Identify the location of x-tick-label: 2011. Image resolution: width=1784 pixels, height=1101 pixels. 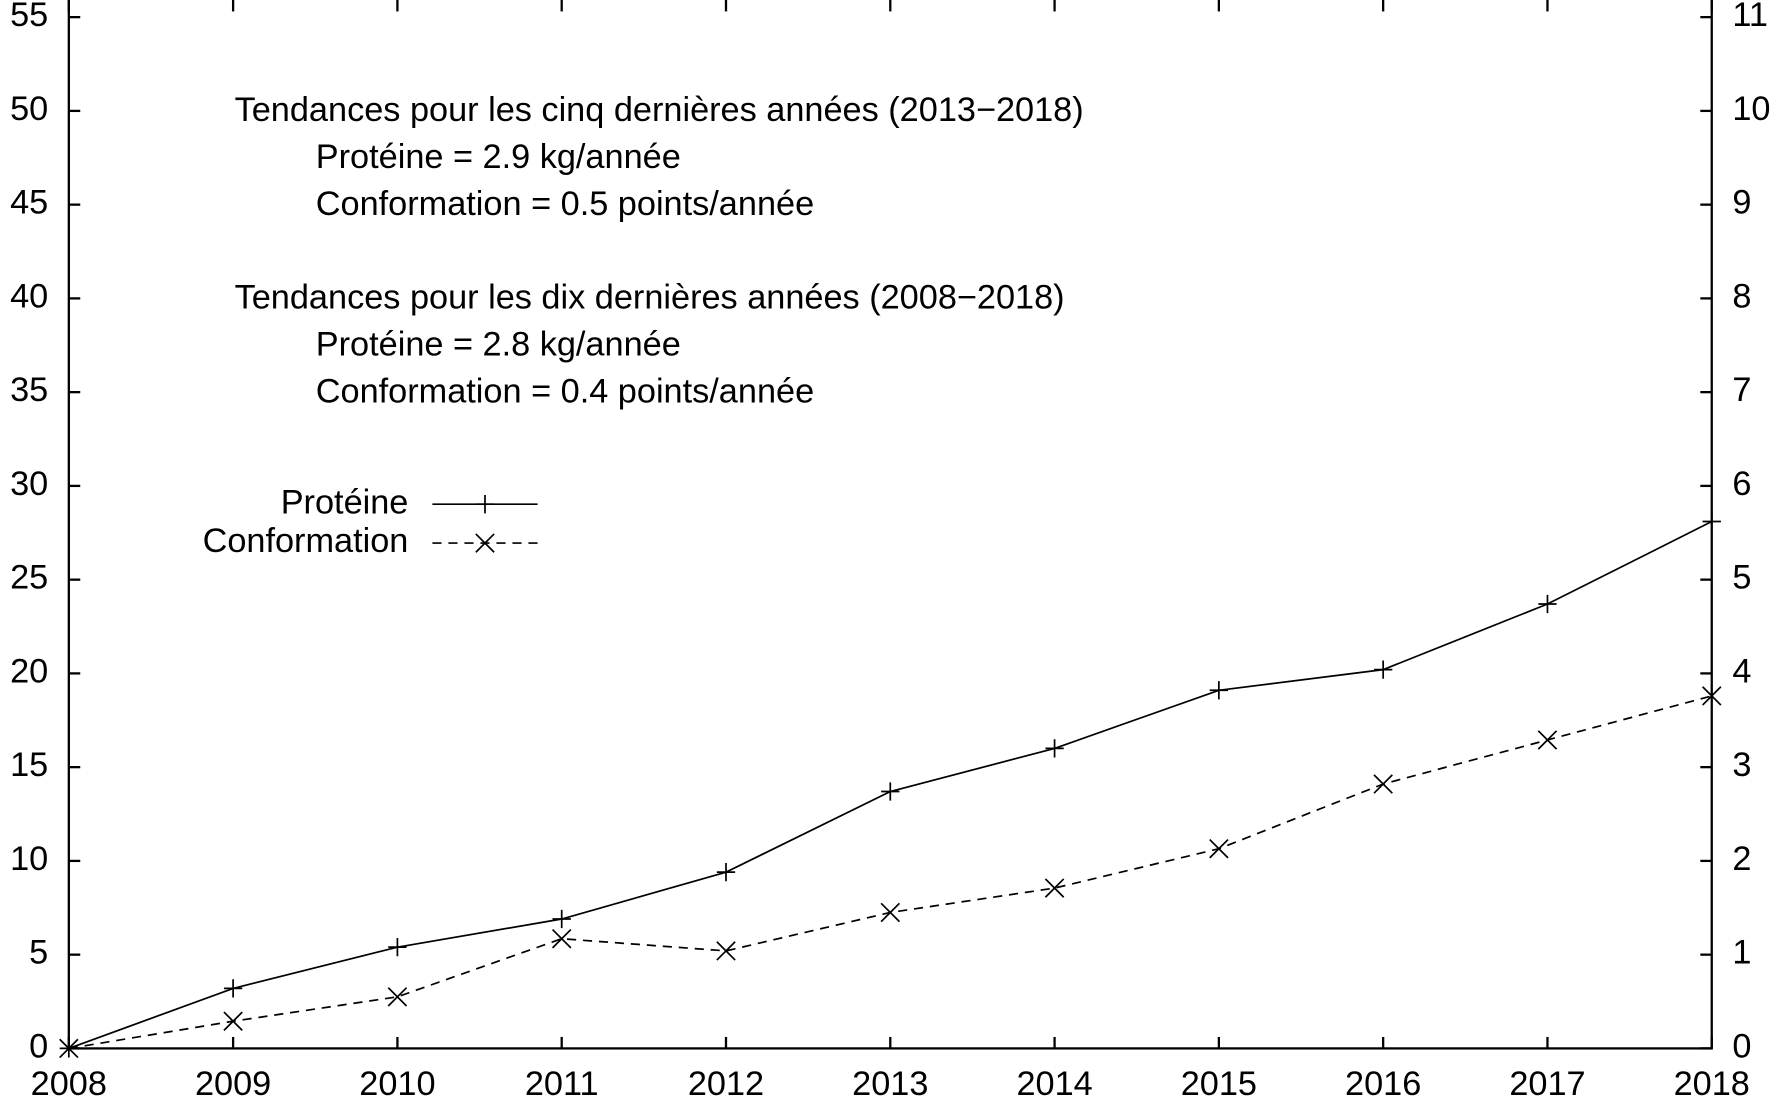
(562, 1083).